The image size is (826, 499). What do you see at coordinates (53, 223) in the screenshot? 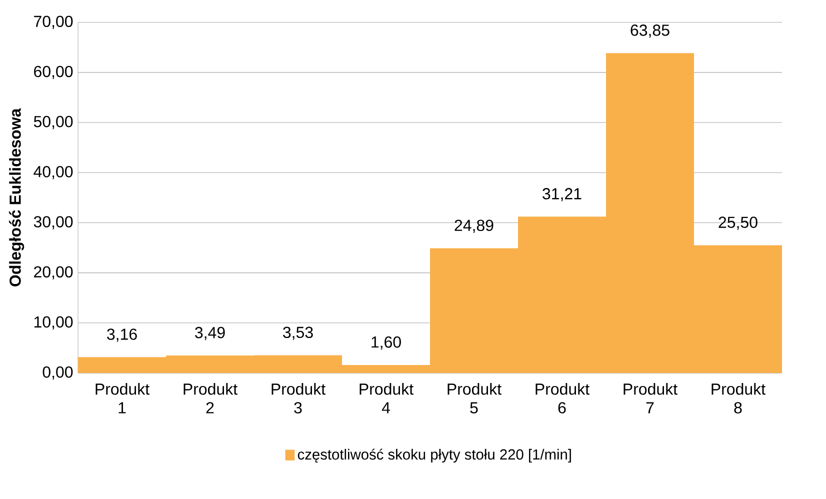
I see `y-tick-label: 30,00` at bounding box center [53, 223].